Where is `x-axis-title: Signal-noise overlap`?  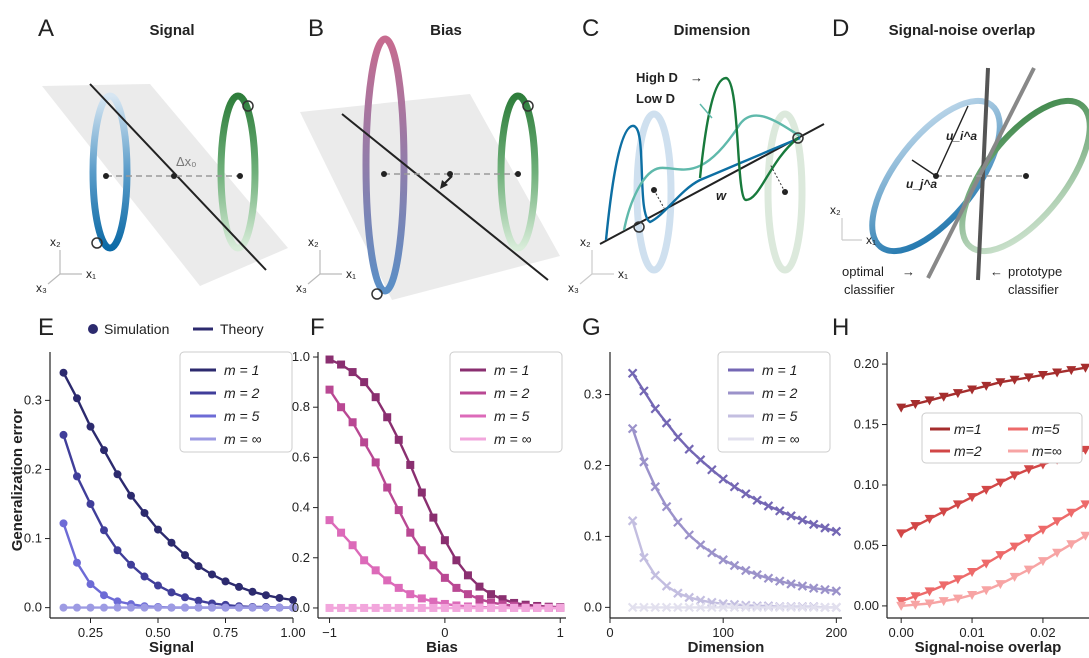
x-axis-title: Signal-noise overlap is located at coordinates (988, 647).